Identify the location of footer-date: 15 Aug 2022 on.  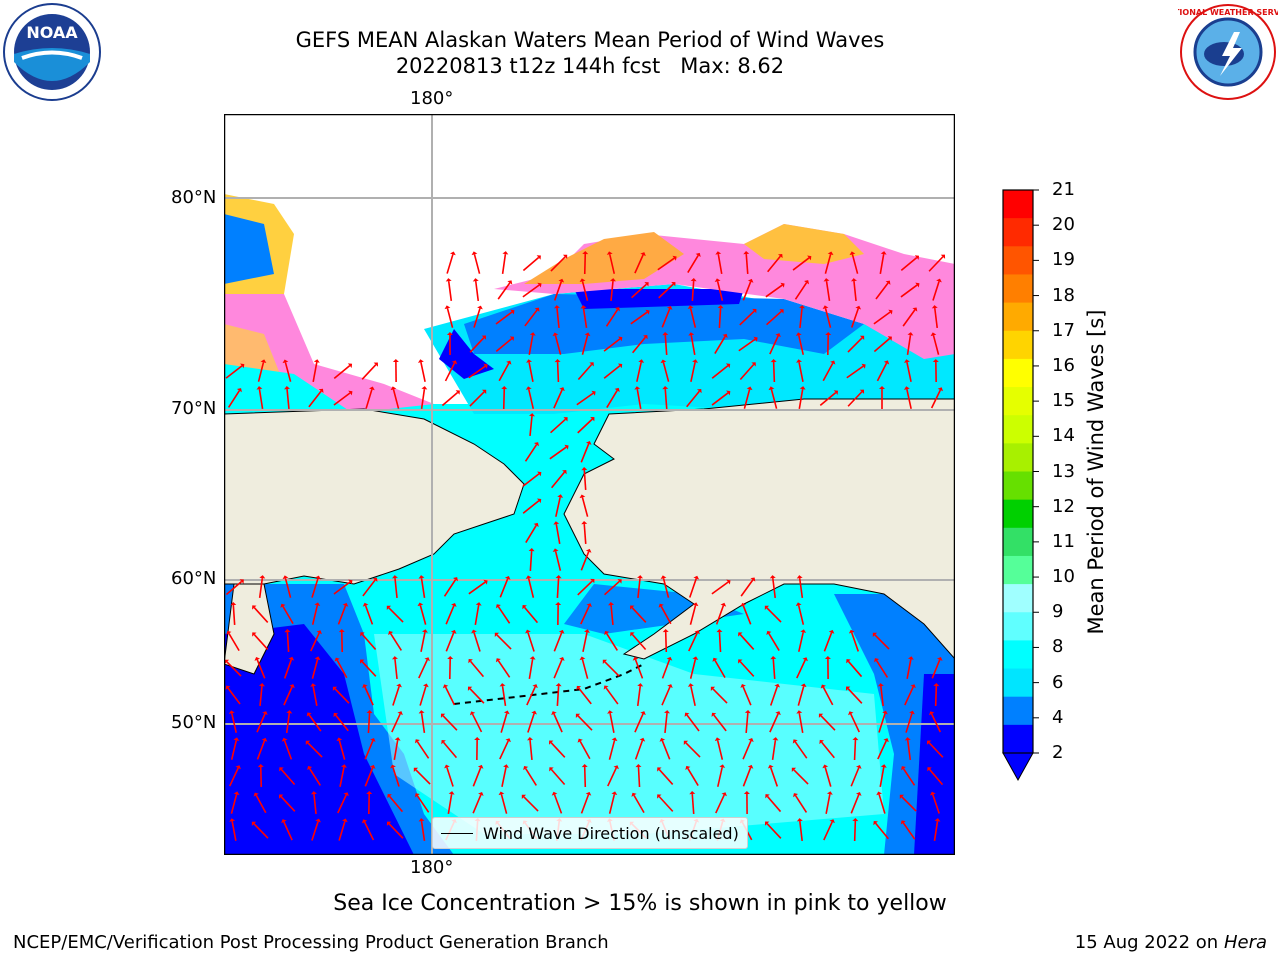
(1146, 942).